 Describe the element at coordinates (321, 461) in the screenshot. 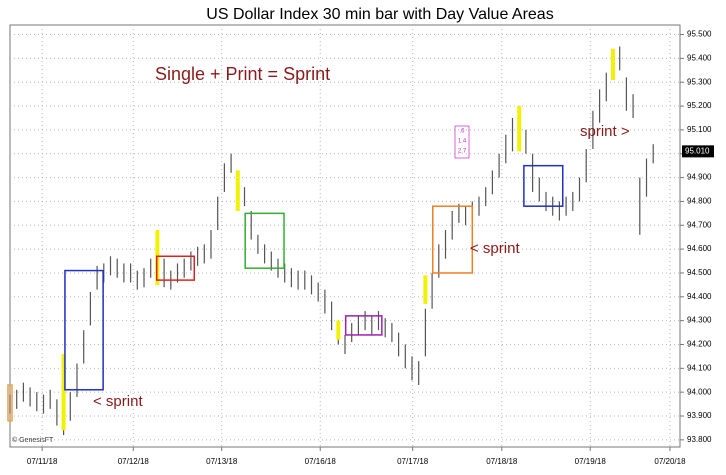

I see `x-tick-label: 07/16/18` at that location.